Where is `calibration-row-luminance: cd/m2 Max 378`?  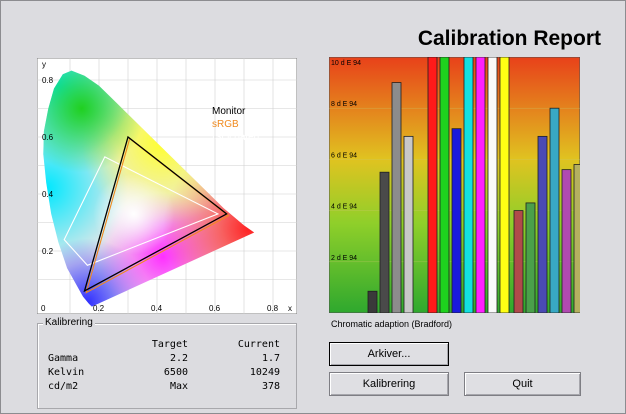 calibration-row-luminance: cd/m2 Max 378 is located at coordinates (164, 386).